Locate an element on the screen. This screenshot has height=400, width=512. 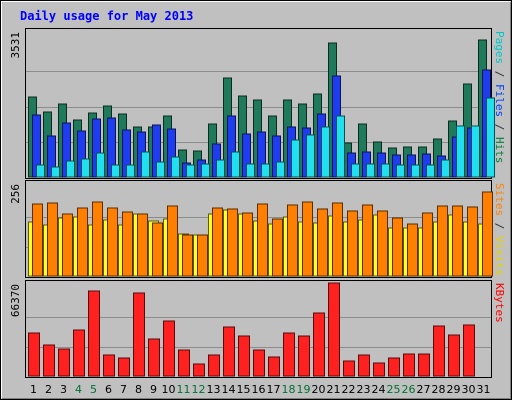
day-label: 29 is located at coordinates (454, 389).